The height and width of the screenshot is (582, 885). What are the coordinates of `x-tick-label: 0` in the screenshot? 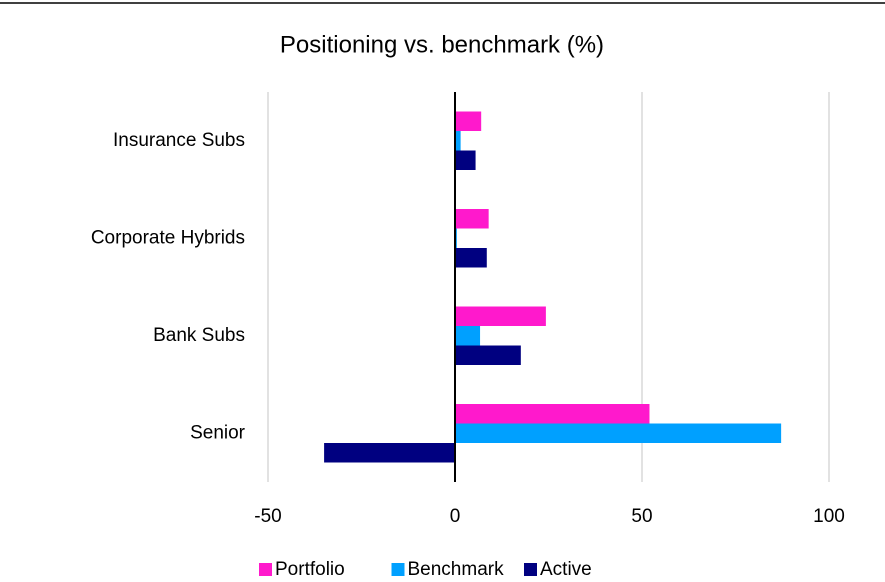 It's located at (455, 516).